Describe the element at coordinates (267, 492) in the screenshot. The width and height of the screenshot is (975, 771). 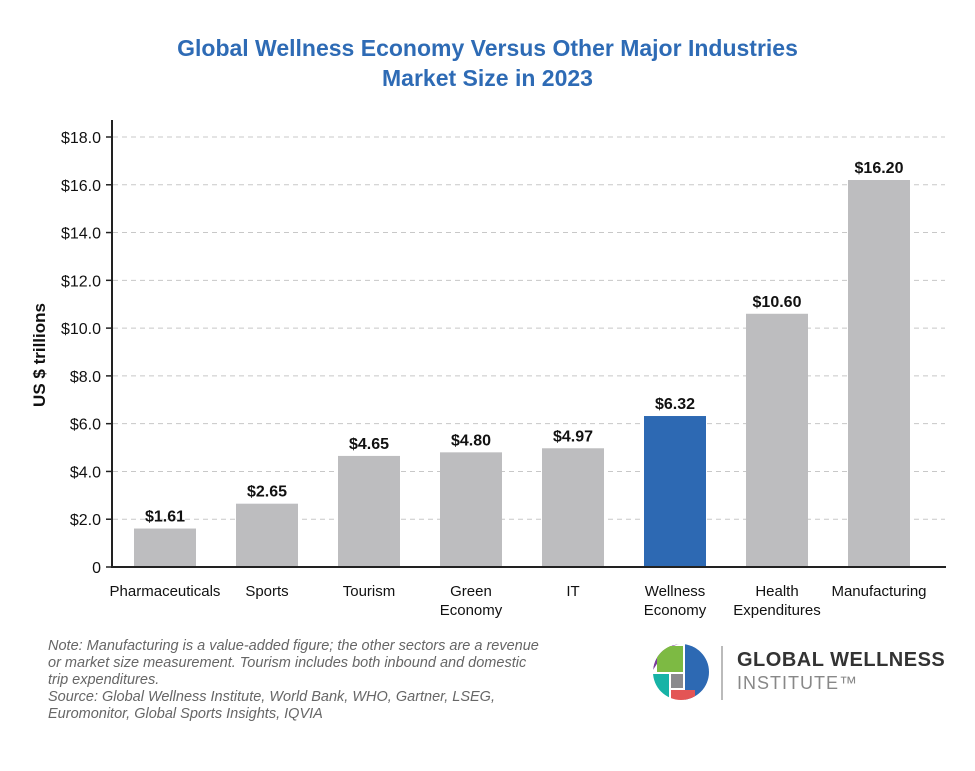
I see `data-label: $2.65` at that location.